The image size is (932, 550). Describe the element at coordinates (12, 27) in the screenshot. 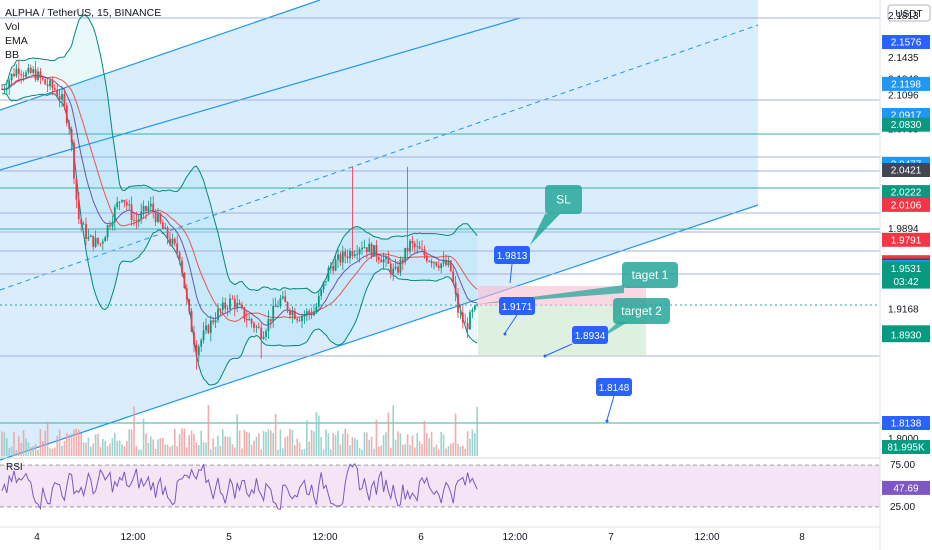

I see `indicator-vol: Vol` at that location.